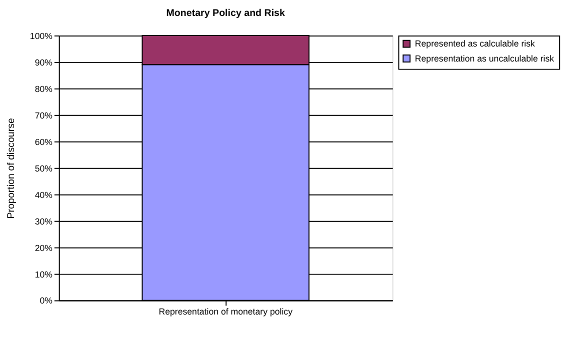  I want to click on y-tick-label: 60%, so click(43, 141).